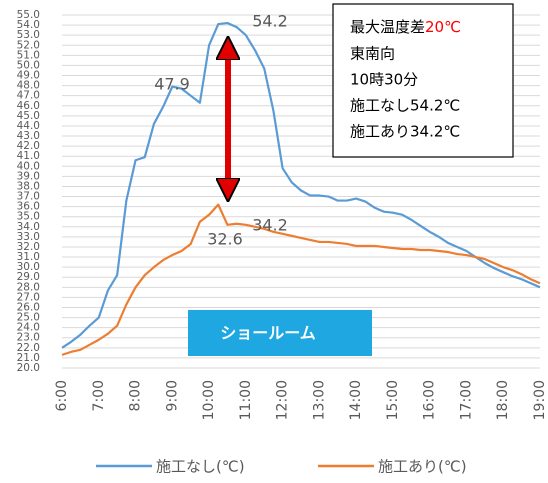  What do you see at coordinates (209, 400) in the screenshot?
I see `x-tick-label: 10:00` at bounding box center [209, 400].